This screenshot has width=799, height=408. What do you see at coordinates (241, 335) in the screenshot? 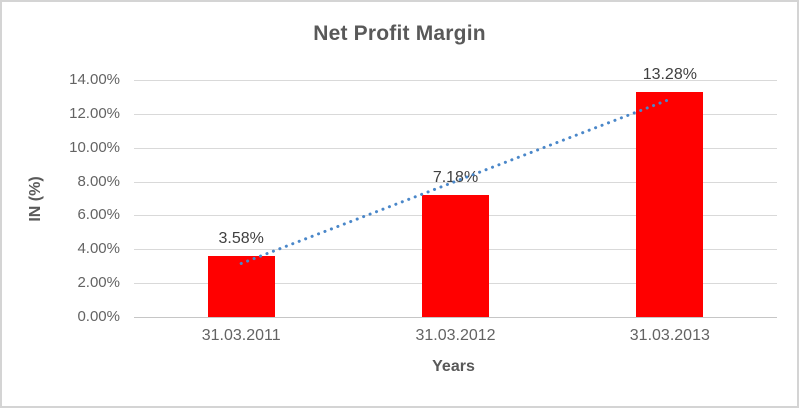
I see `x-axis-tick-label: 31.03.2011` at bounding box center [241, 335].